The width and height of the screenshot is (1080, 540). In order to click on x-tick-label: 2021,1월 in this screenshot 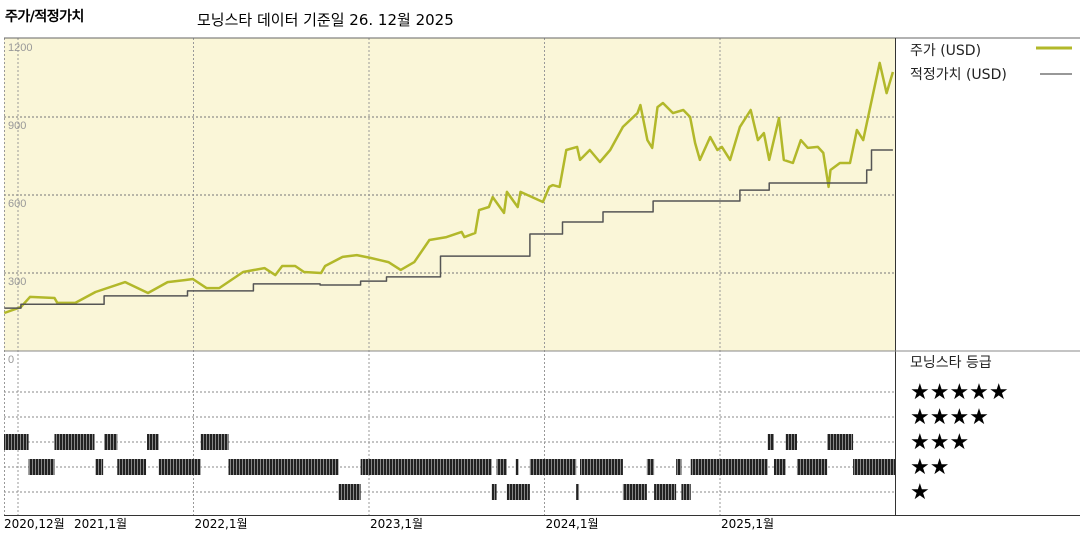, I will do `click(100, 524)`.